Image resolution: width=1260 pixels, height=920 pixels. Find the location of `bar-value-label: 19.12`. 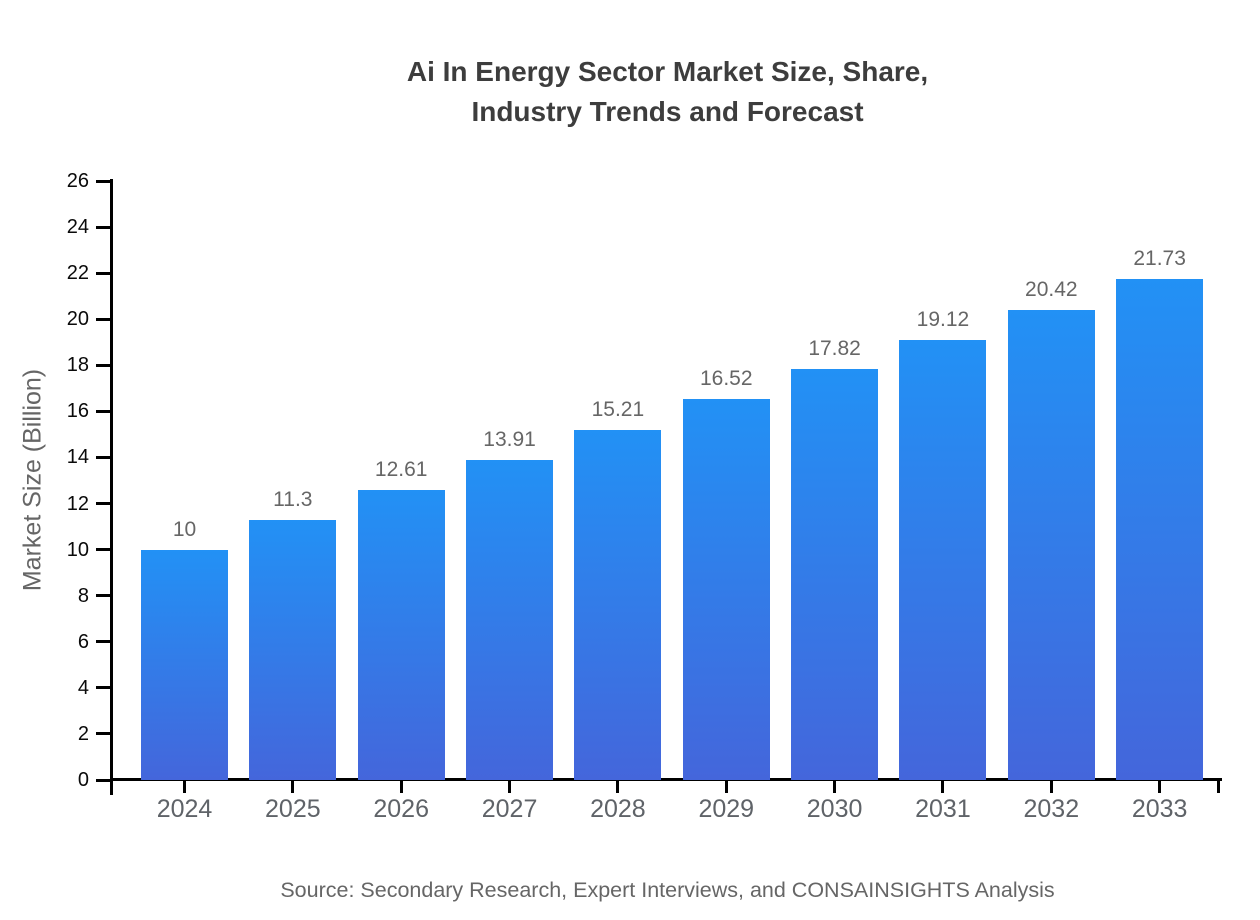

bar-value-label: 19.12 is located at coordinates (943, 319).